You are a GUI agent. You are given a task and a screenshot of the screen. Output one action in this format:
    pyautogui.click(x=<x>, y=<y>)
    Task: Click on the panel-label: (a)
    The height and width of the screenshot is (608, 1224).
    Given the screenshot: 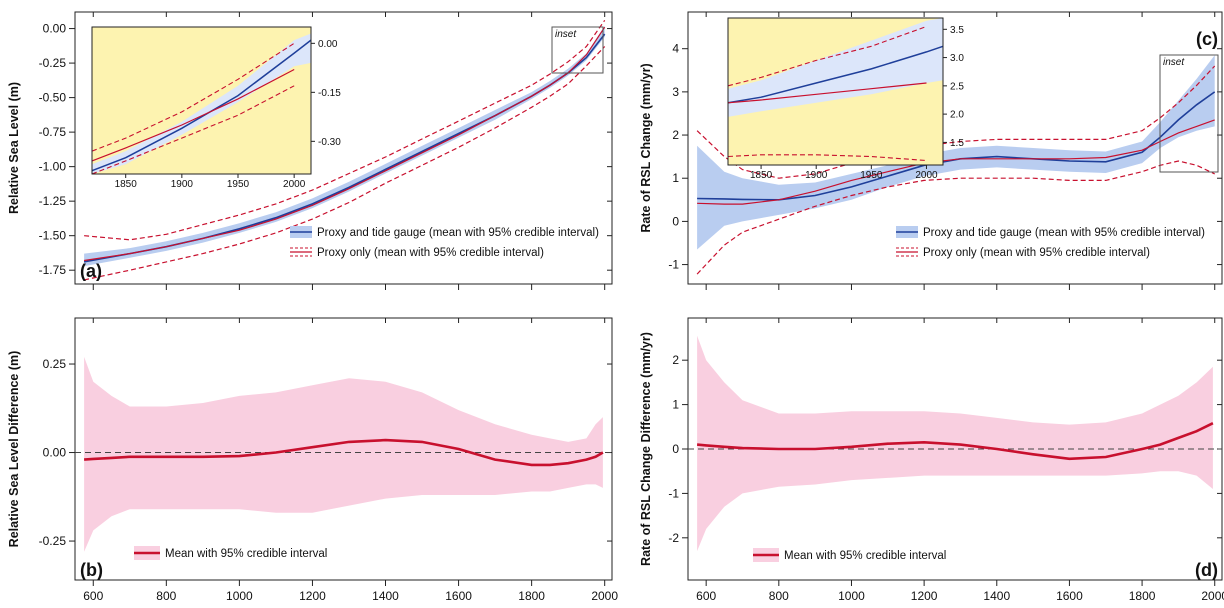 What is the action you would take?
    pyautogui.click(x=91, y=271)
    